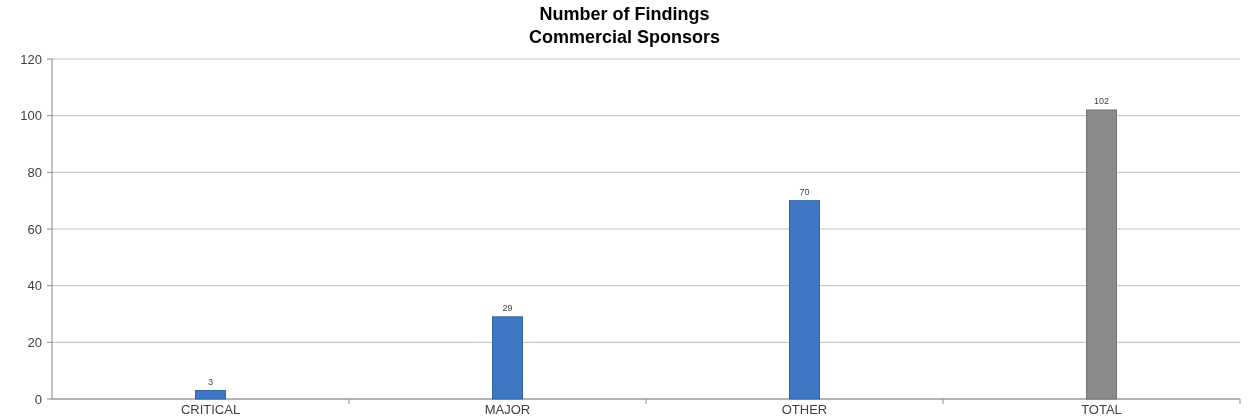 The width and height of the screenshot is (1249, 418). I want to click on y-tick-label: 20, so click(34, 342).